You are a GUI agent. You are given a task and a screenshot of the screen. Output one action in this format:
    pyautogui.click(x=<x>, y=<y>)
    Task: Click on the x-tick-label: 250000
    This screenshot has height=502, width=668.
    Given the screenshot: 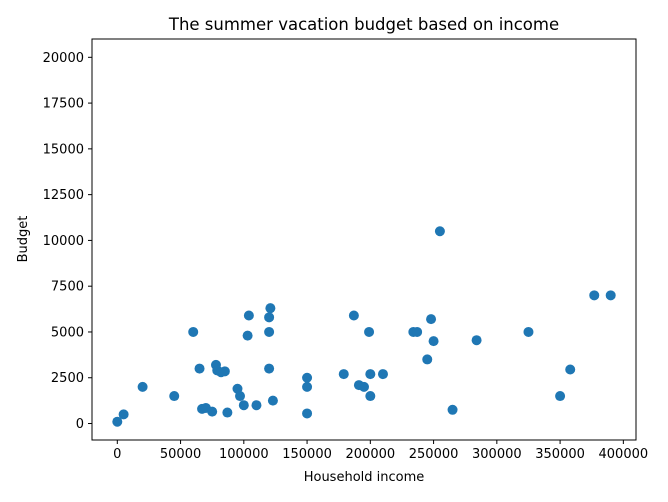 What is the action you would take?
    pyautogui.click(x=434, y=454)
    